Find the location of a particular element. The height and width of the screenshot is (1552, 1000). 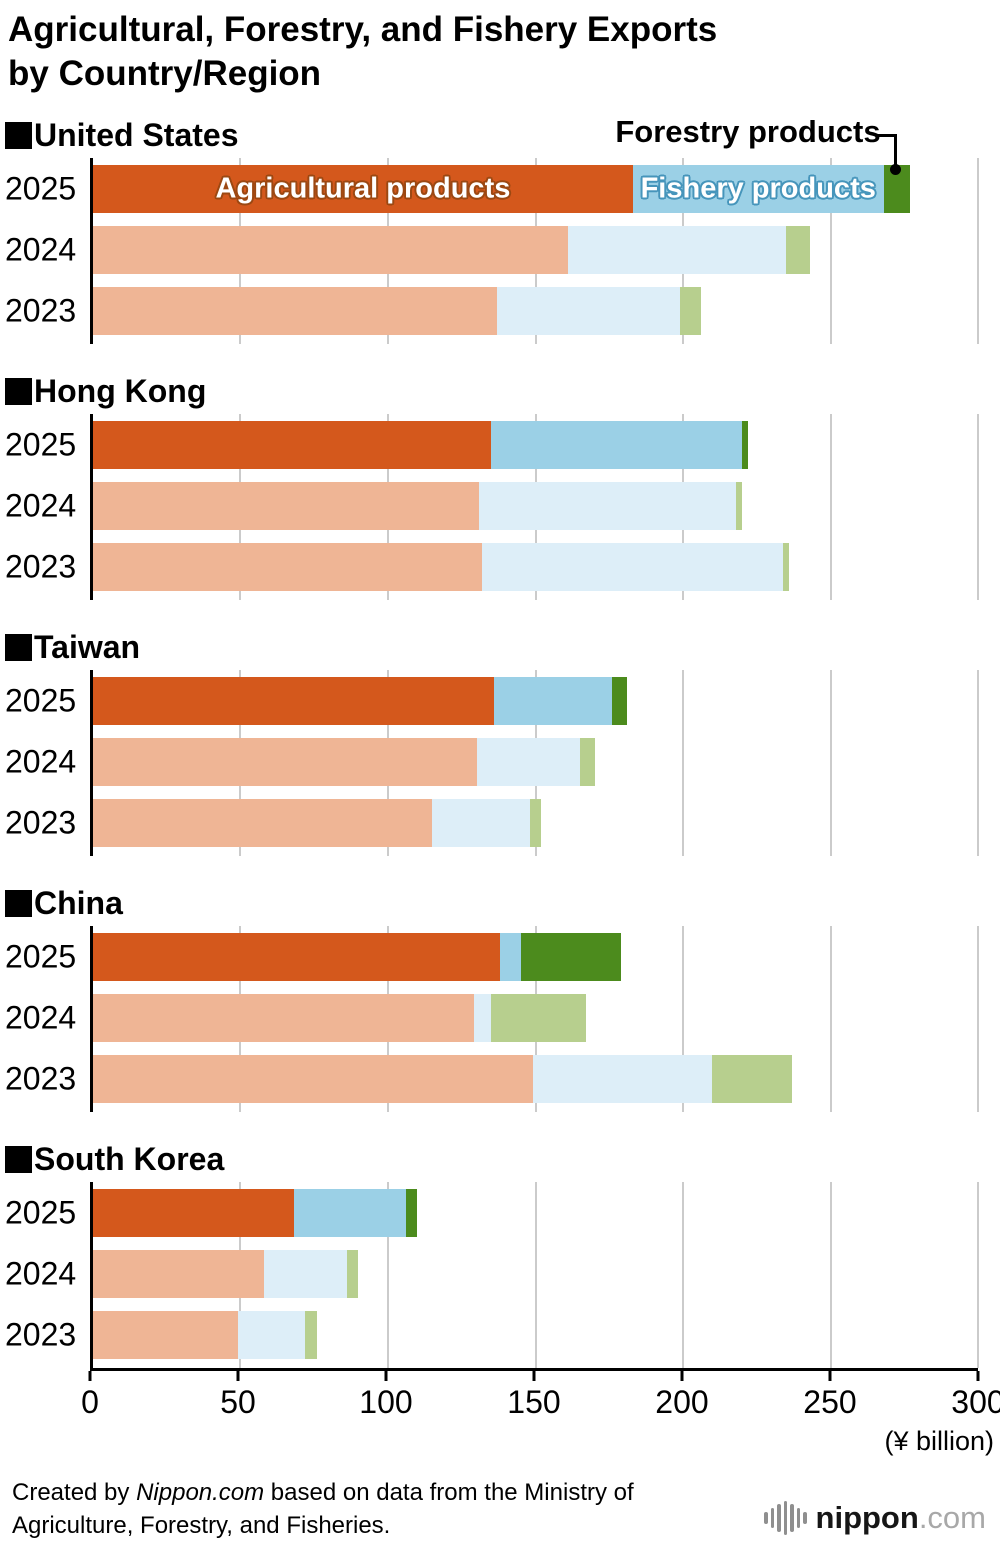

x-axis-tick-label: 0 is located at coordinates (90, 1402).